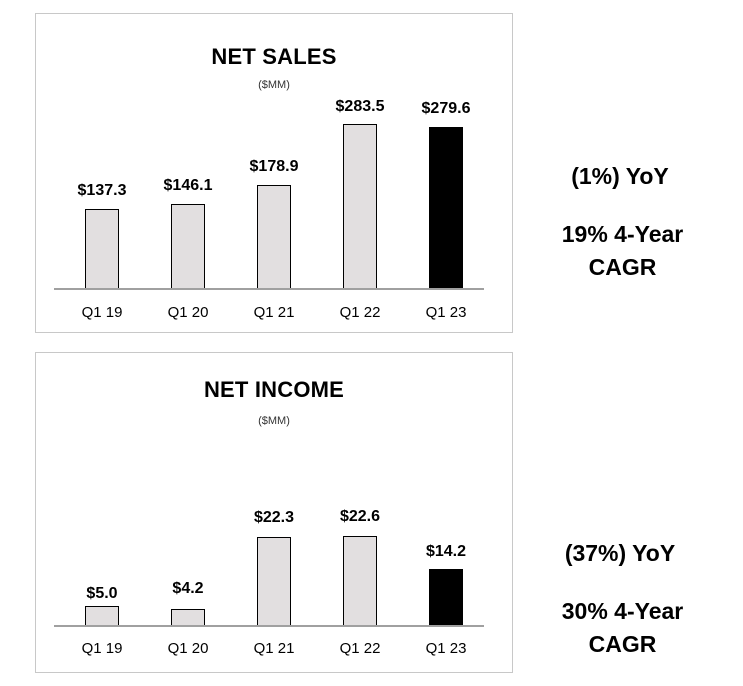 Image resolution: width=743 pixels, height=686 pixels. I want to click on income-cagr-line1: 30% 4-Year, so click(622, 611).